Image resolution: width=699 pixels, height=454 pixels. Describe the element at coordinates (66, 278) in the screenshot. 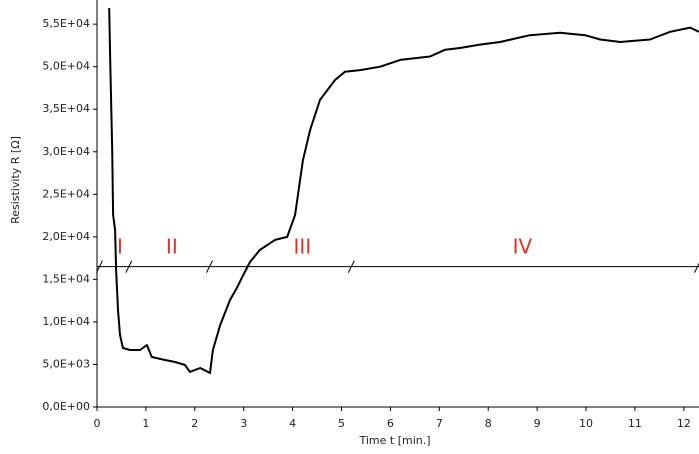

I see `y-tick-label: 1,5E+04` at that location.